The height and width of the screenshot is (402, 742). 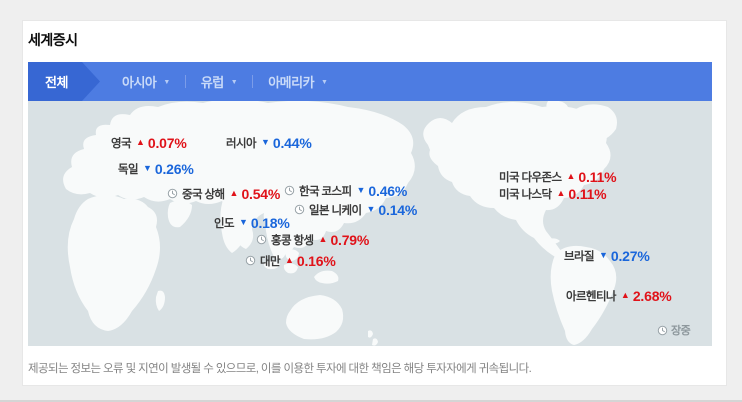 I want to click on market-item: 중국 상해 ▲ 0.54%, so click(x=224, y=193).